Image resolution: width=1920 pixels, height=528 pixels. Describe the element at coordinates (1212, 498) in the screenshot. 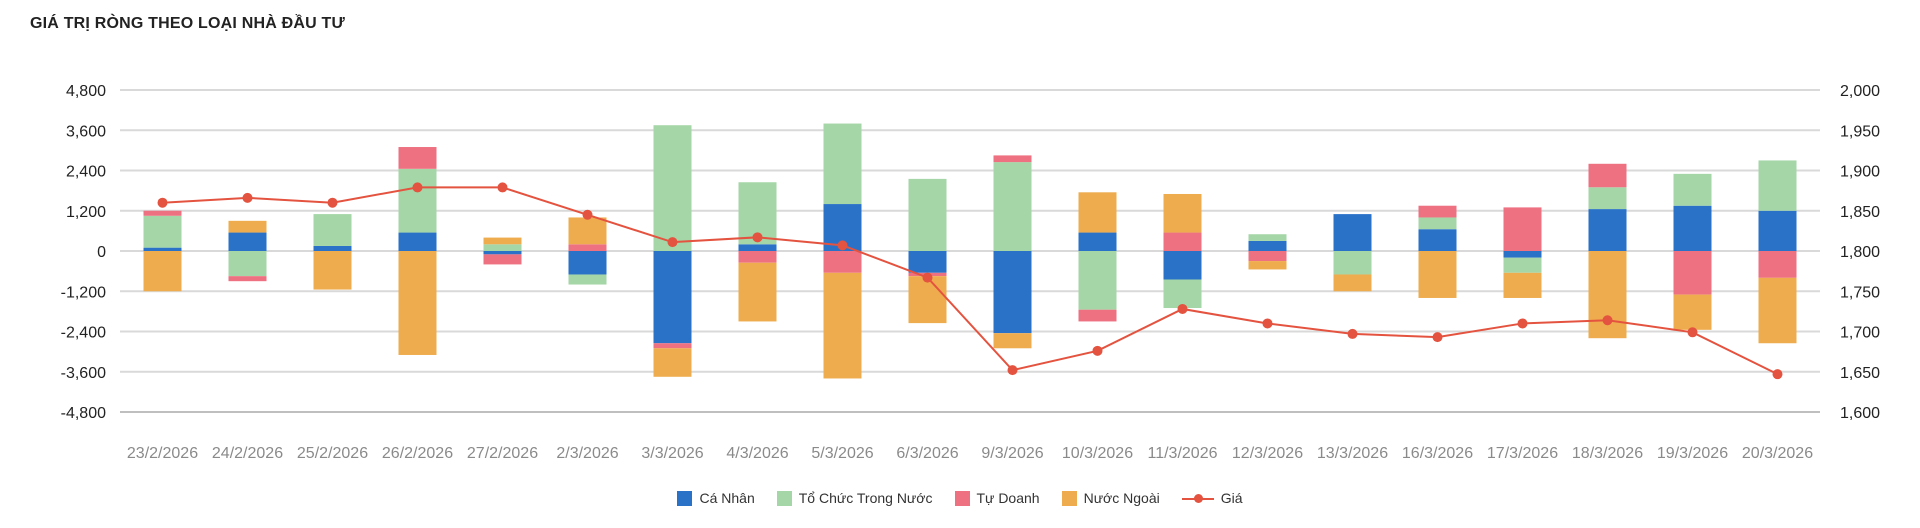

I see `legend-item-gia: Giá` at that location.